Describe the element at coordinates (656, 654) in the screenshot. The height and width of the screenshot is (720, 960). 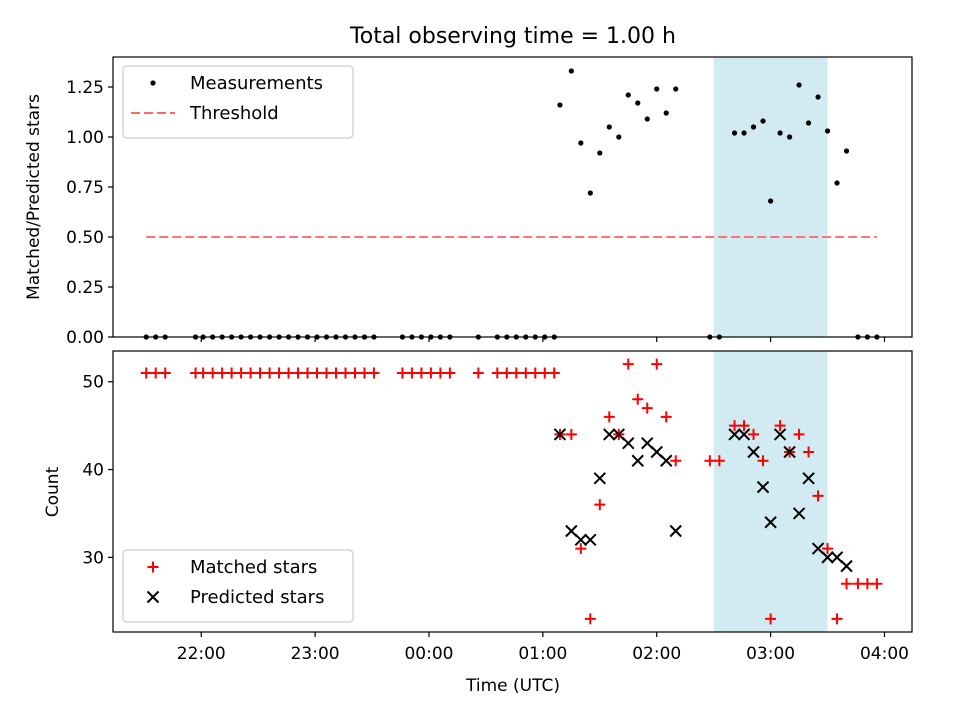
I see `x-tick-label: 02:00` at that location.